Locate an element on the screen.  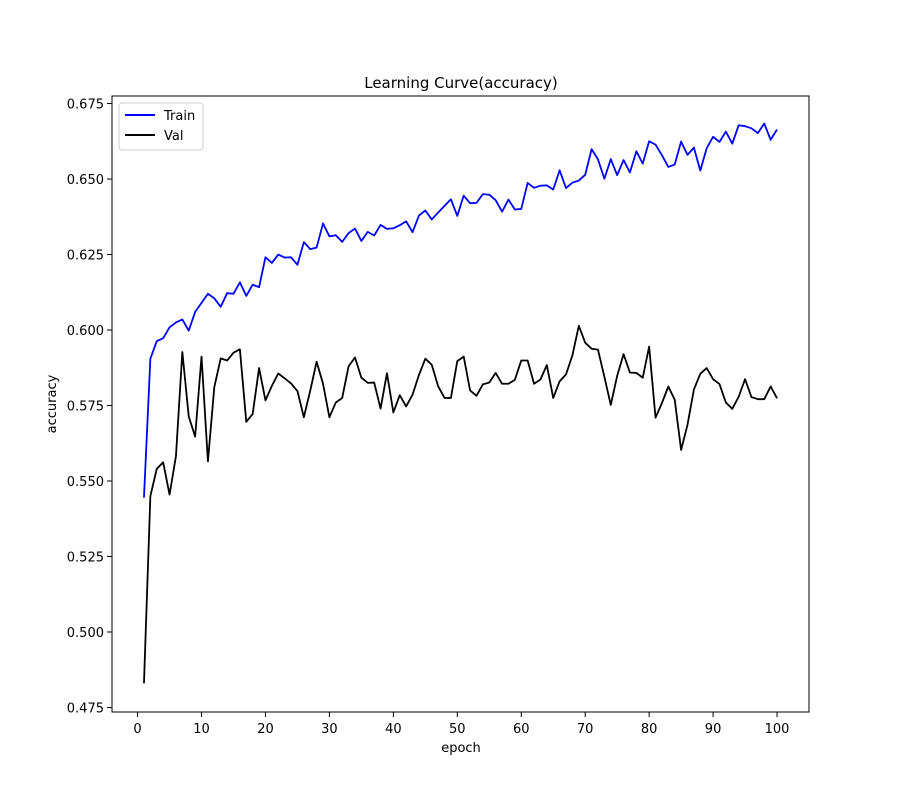
y-tick-label: 0.475 is located at coordinates (85, 708).